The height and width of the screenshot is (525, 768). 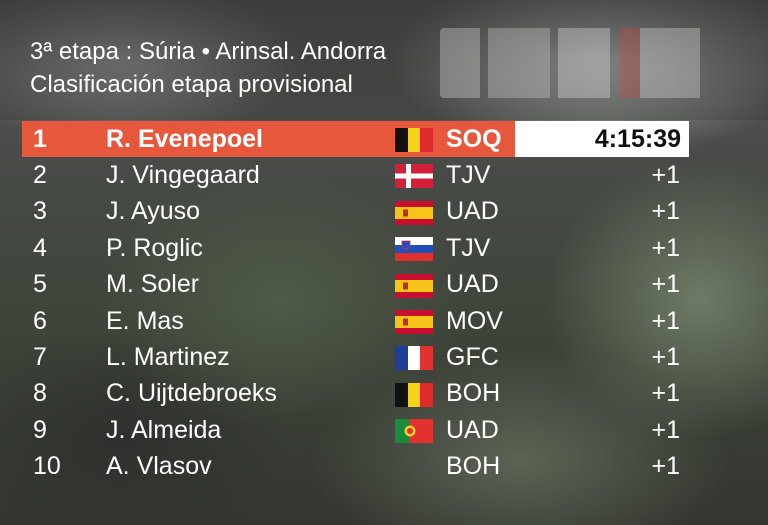 I want to click on table-row: 5 M. Soler UAD +1, so click(x=384, y=285).